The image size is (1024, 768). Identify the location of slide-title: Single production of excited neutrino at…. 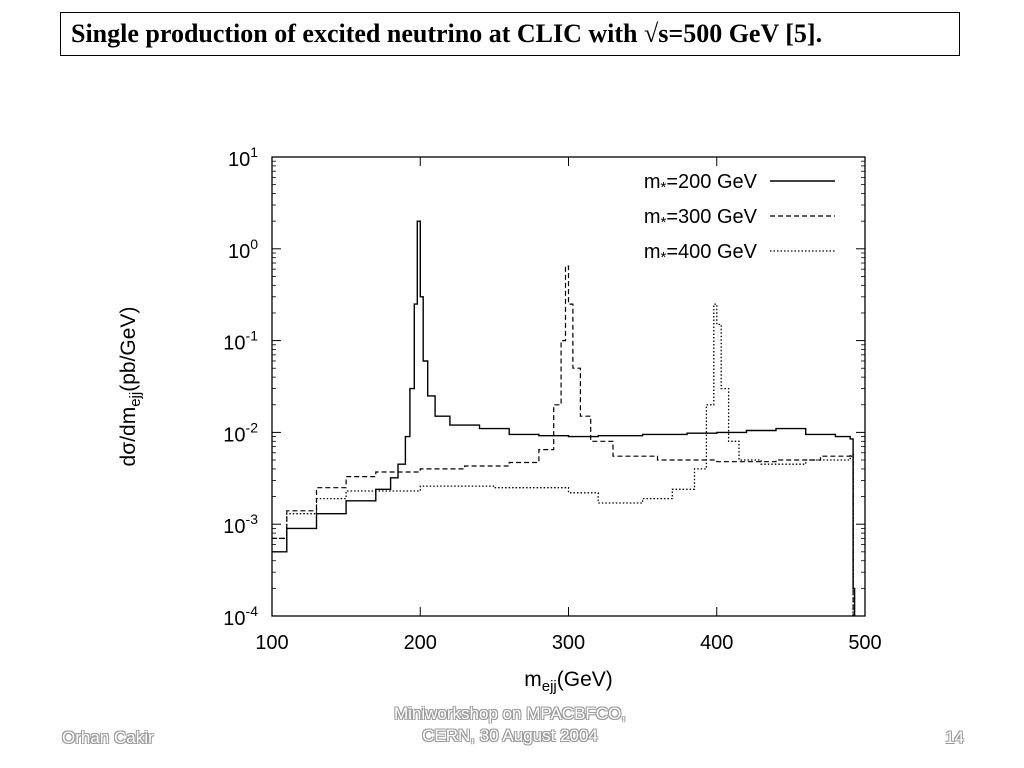
(447, 33).